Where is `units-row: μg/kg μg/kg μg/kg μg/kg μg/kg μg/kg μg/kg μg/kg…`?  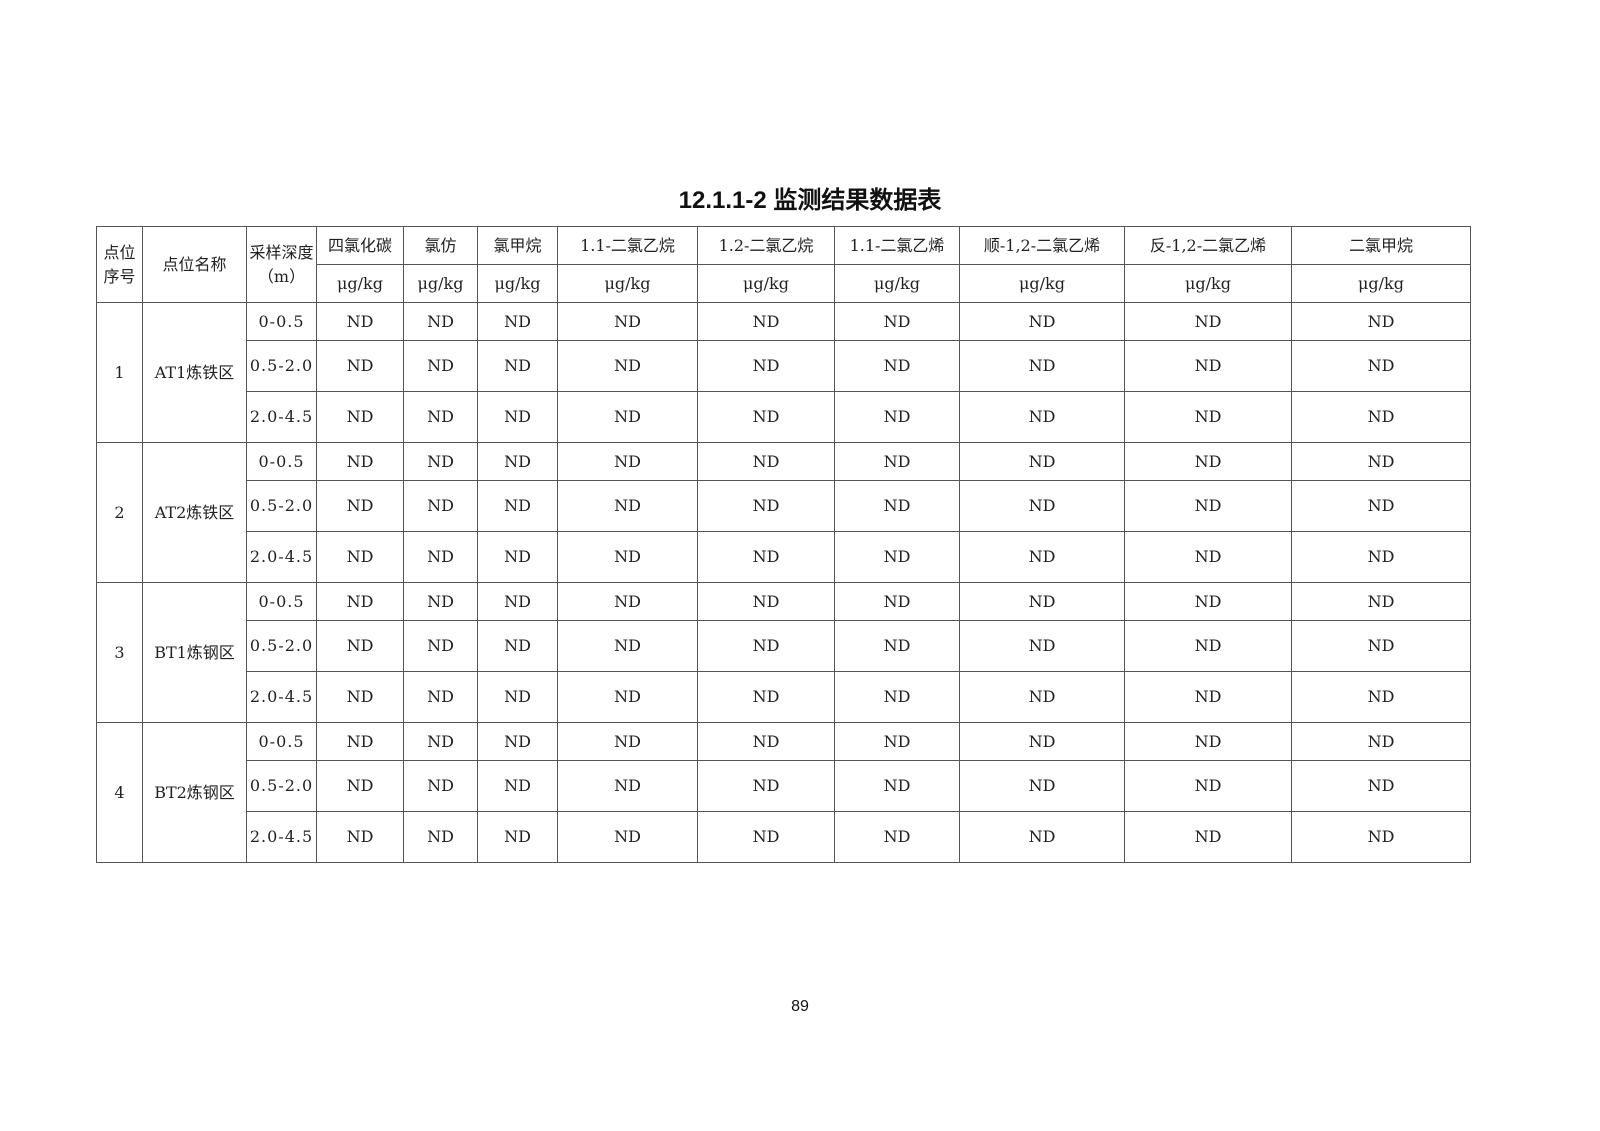
units-row: μg/kg μg/kg μg/kg μg/kg μg/kg μg/kg μg/kg μg/kg… is located at coordinates (784, 283).